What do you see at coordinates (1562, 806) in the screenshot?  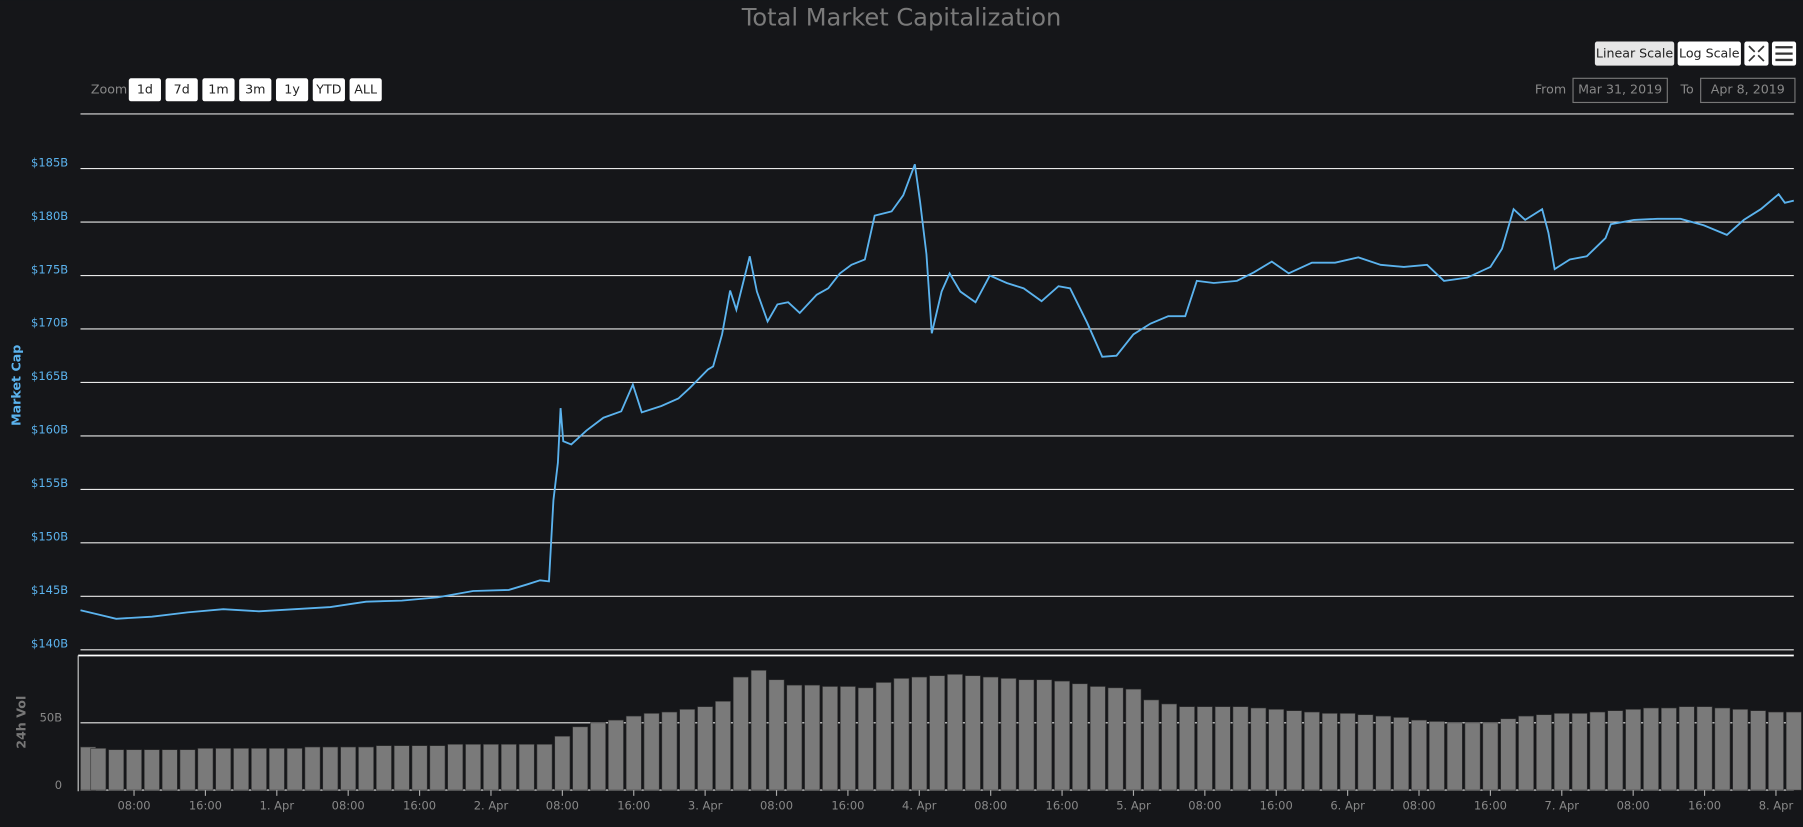 I see `x-tick-label: 7. Apr` at bounding box center [1562, 806].